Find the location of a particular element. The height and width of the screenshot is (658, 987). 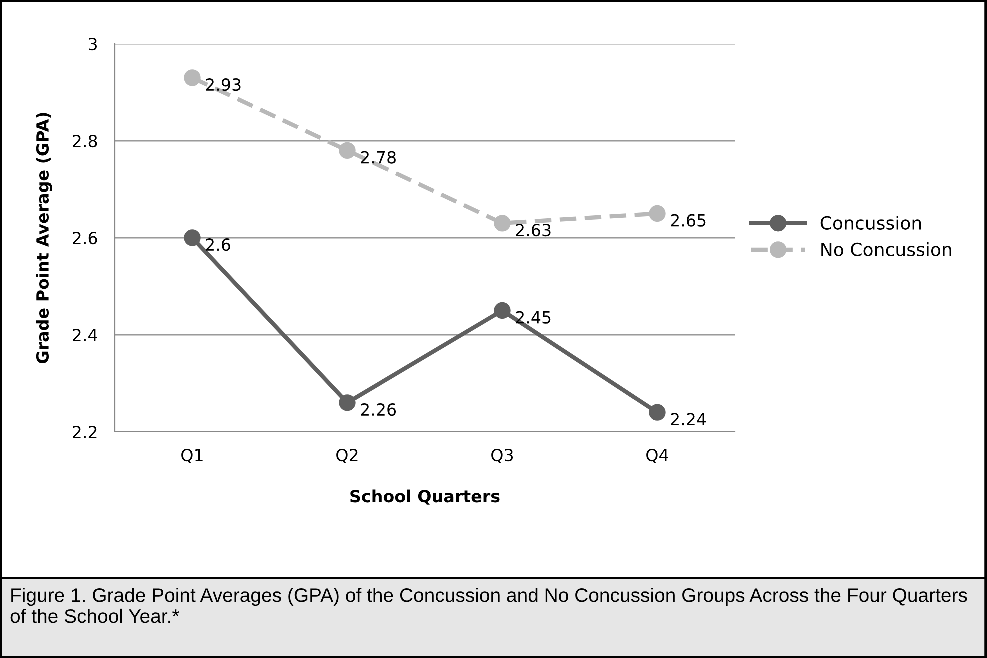

data-label: 2.26 is located at coordinates (378, 409).